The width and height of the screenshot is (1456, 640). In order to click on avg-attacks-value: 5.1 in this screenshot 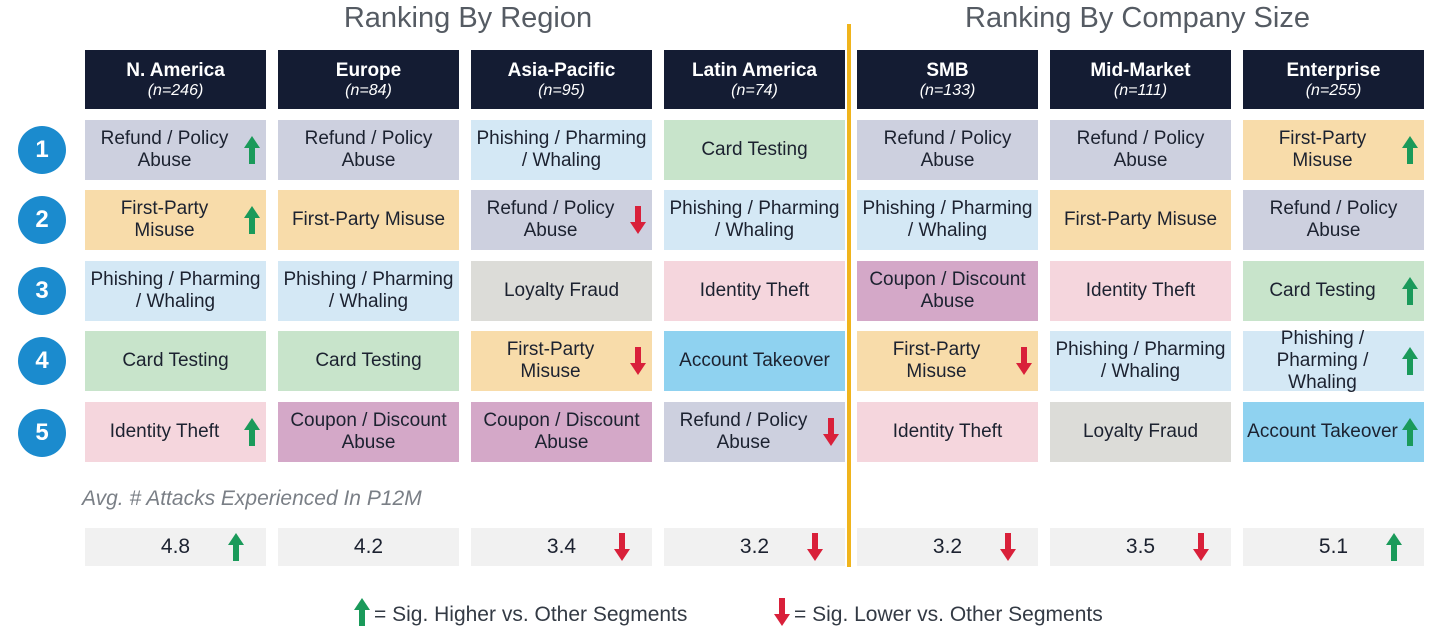, I will do `click(1333, 546)`.